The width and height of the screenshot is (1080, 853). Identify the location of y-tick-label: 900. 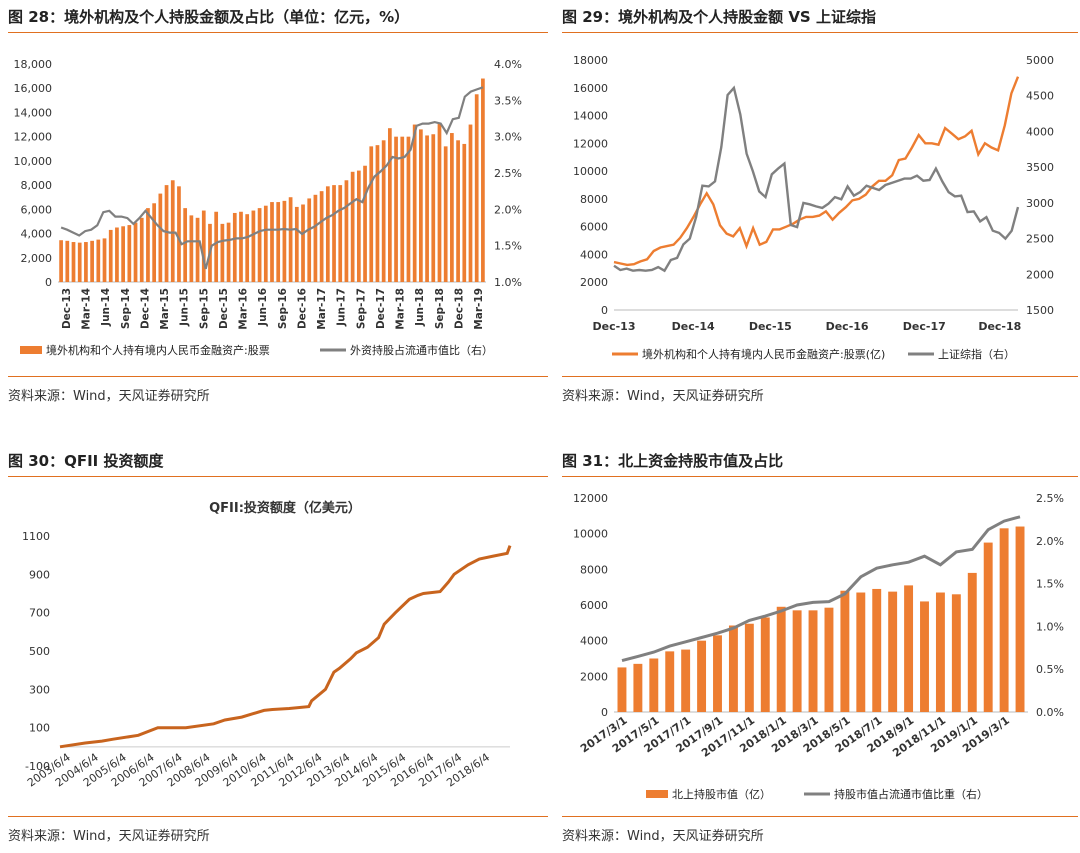
(39, 574).